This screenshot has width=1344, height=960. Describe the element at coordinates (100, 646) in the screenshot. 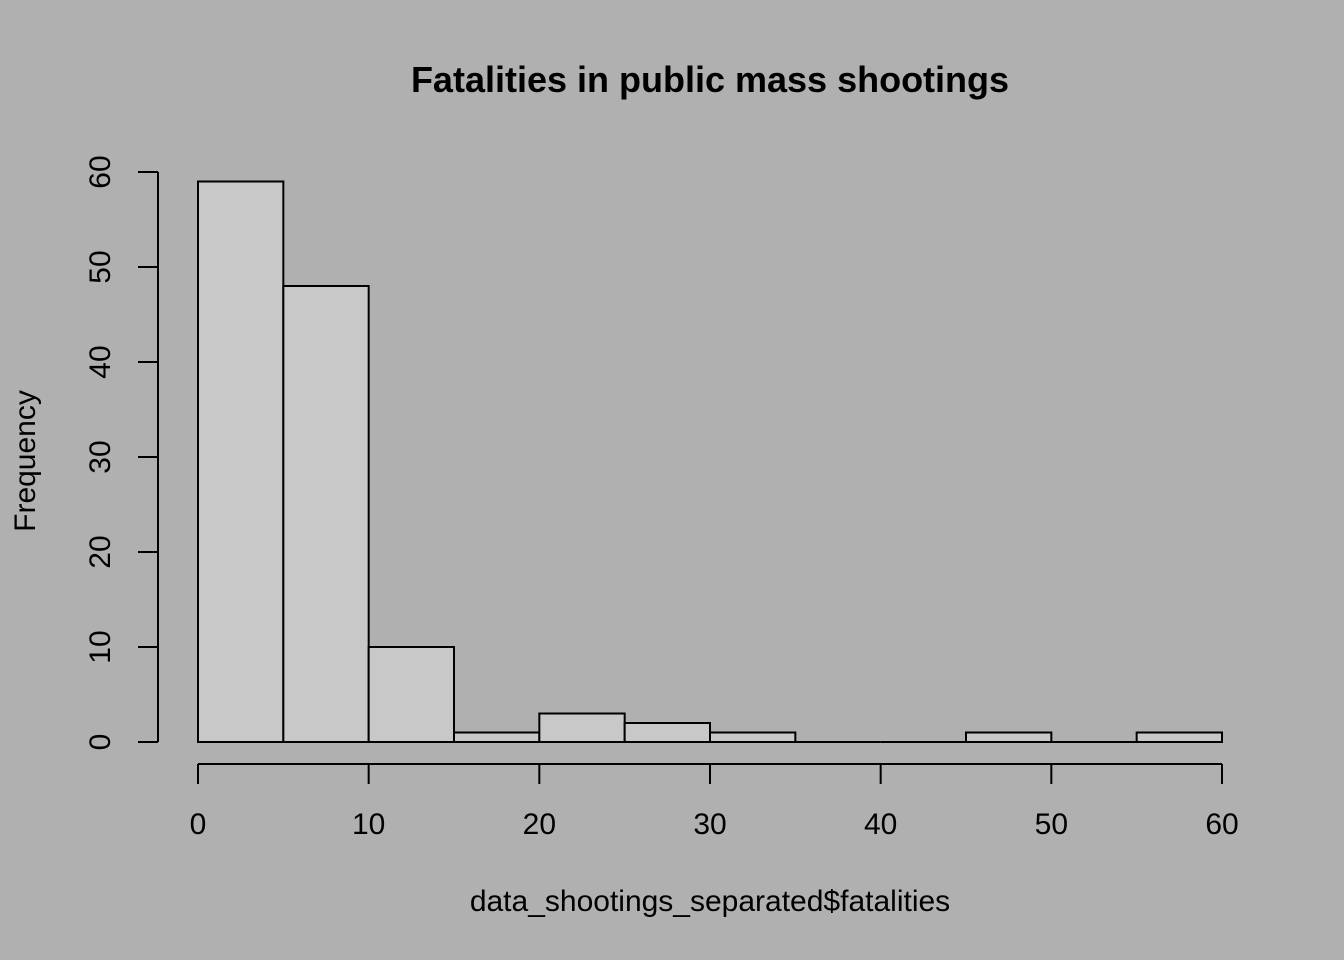

I see `y-tick-label: 10` at that location.